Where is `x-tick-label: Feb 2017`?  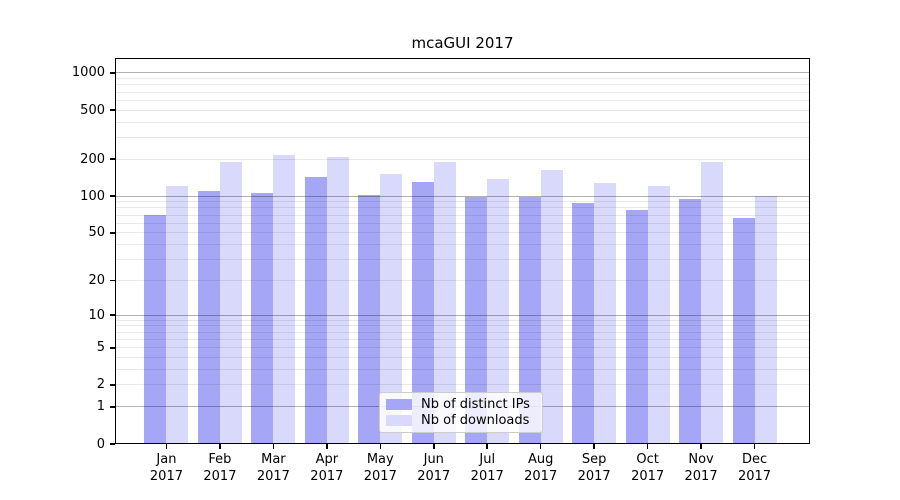
x-tick-label: Feb 2017 is located at coordinates (220, 468).